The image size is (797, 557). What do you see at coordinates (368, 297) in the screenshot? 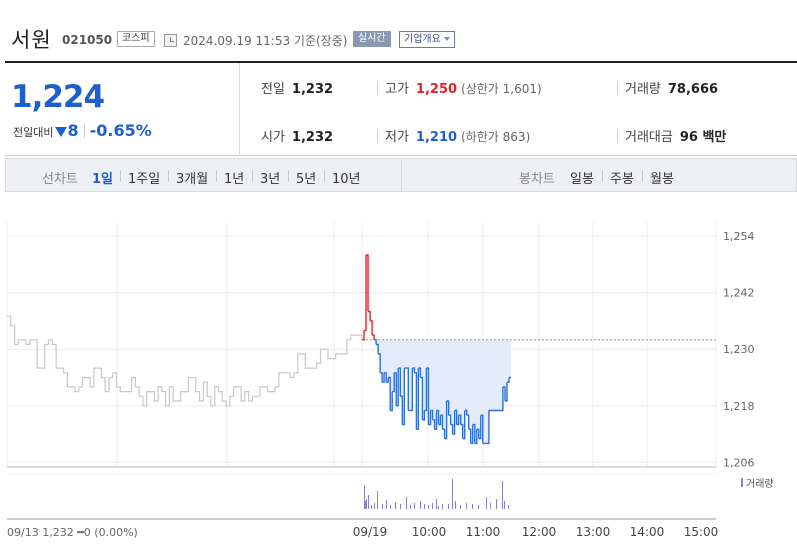
I see `today-line-up` at bounding box center [368, 297].